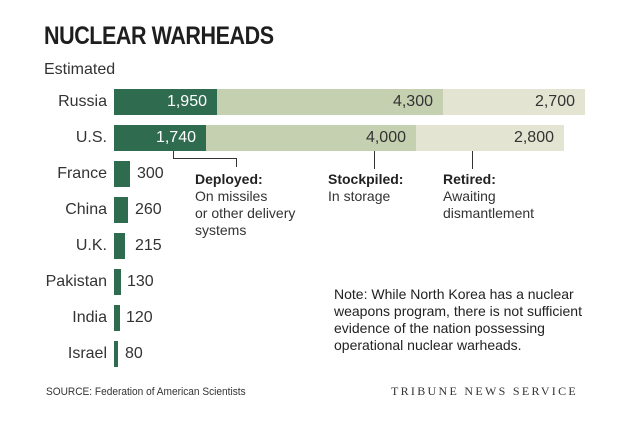 This screenshot has height=424, width=620. Describe the element at coordinates (86, 209) in the screenshot. I see `country-label-china: China` at that location.